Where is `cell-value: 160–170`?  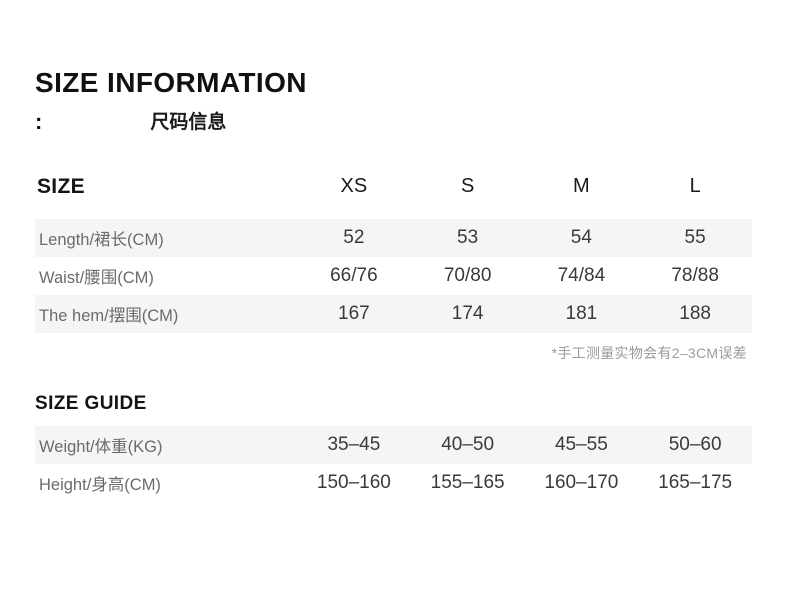
cell-value: 160–170 is located at coordinates (581, 482).